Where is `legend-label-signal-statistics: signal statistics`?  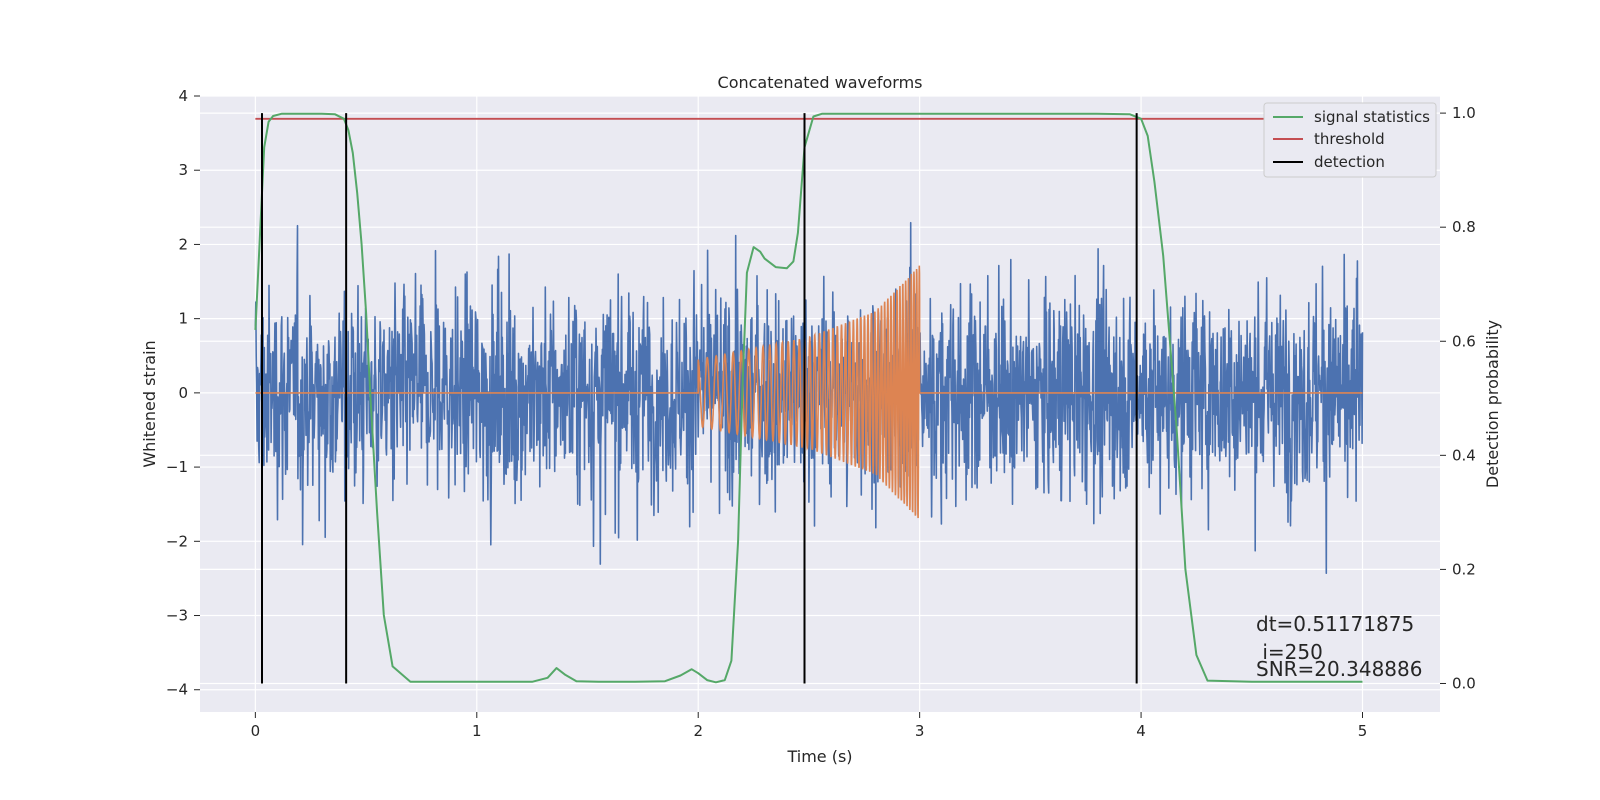
legend-label-signal-statistics: signal statistics is located at coordinates (1372, 117).